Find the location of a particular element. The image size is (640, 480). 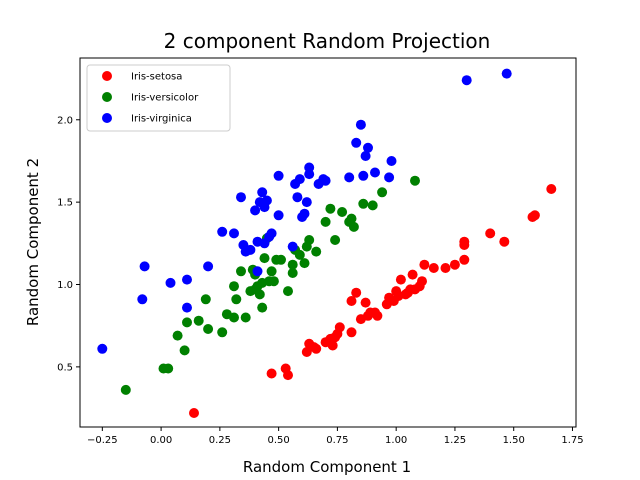

legend-box is located at coordinates (158, 98).